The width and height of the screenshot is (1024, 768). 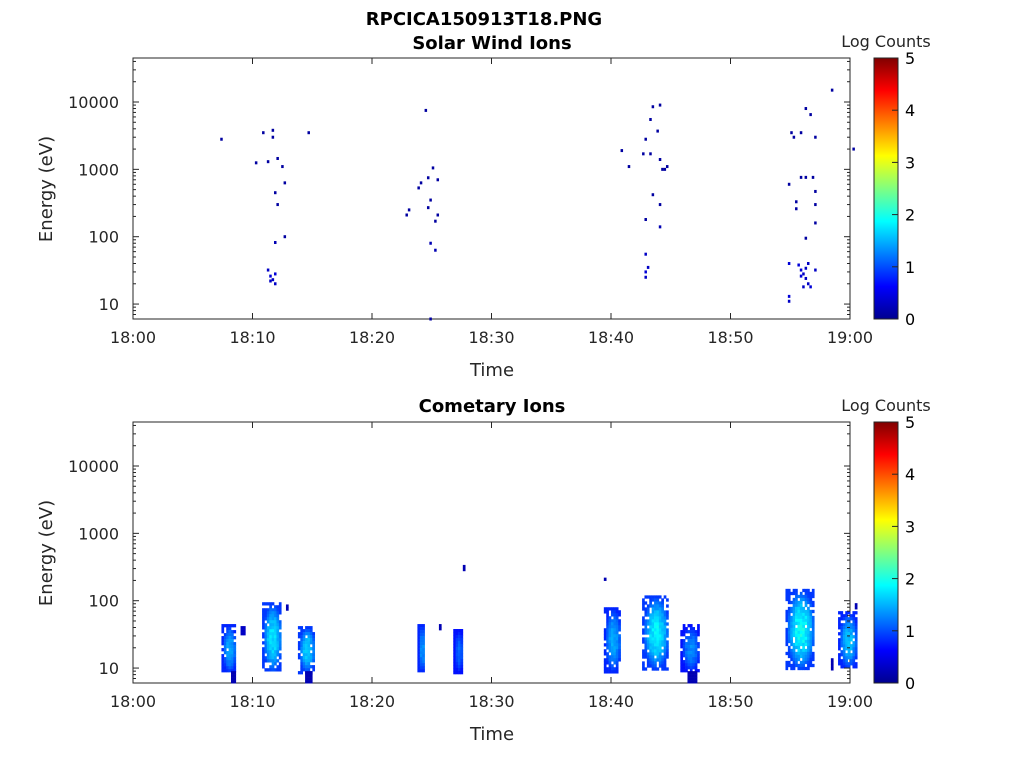 I want to click on y-tick-label: 100, so click(x=103, y=237).